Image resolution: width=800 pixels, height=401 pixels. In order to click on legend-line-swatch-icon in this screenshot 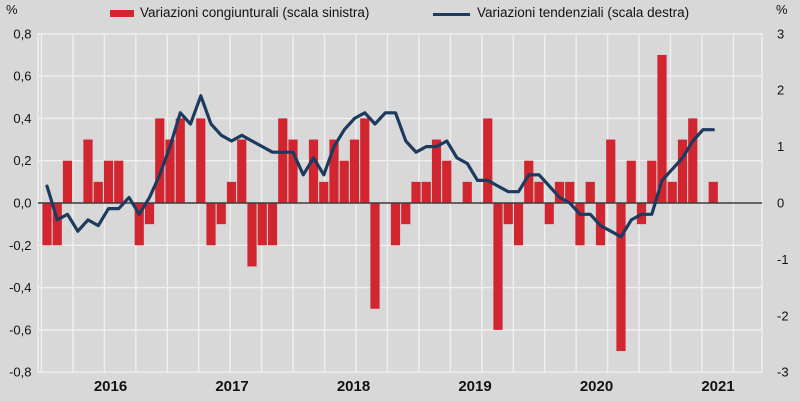, I will do `click(451, 14)`.